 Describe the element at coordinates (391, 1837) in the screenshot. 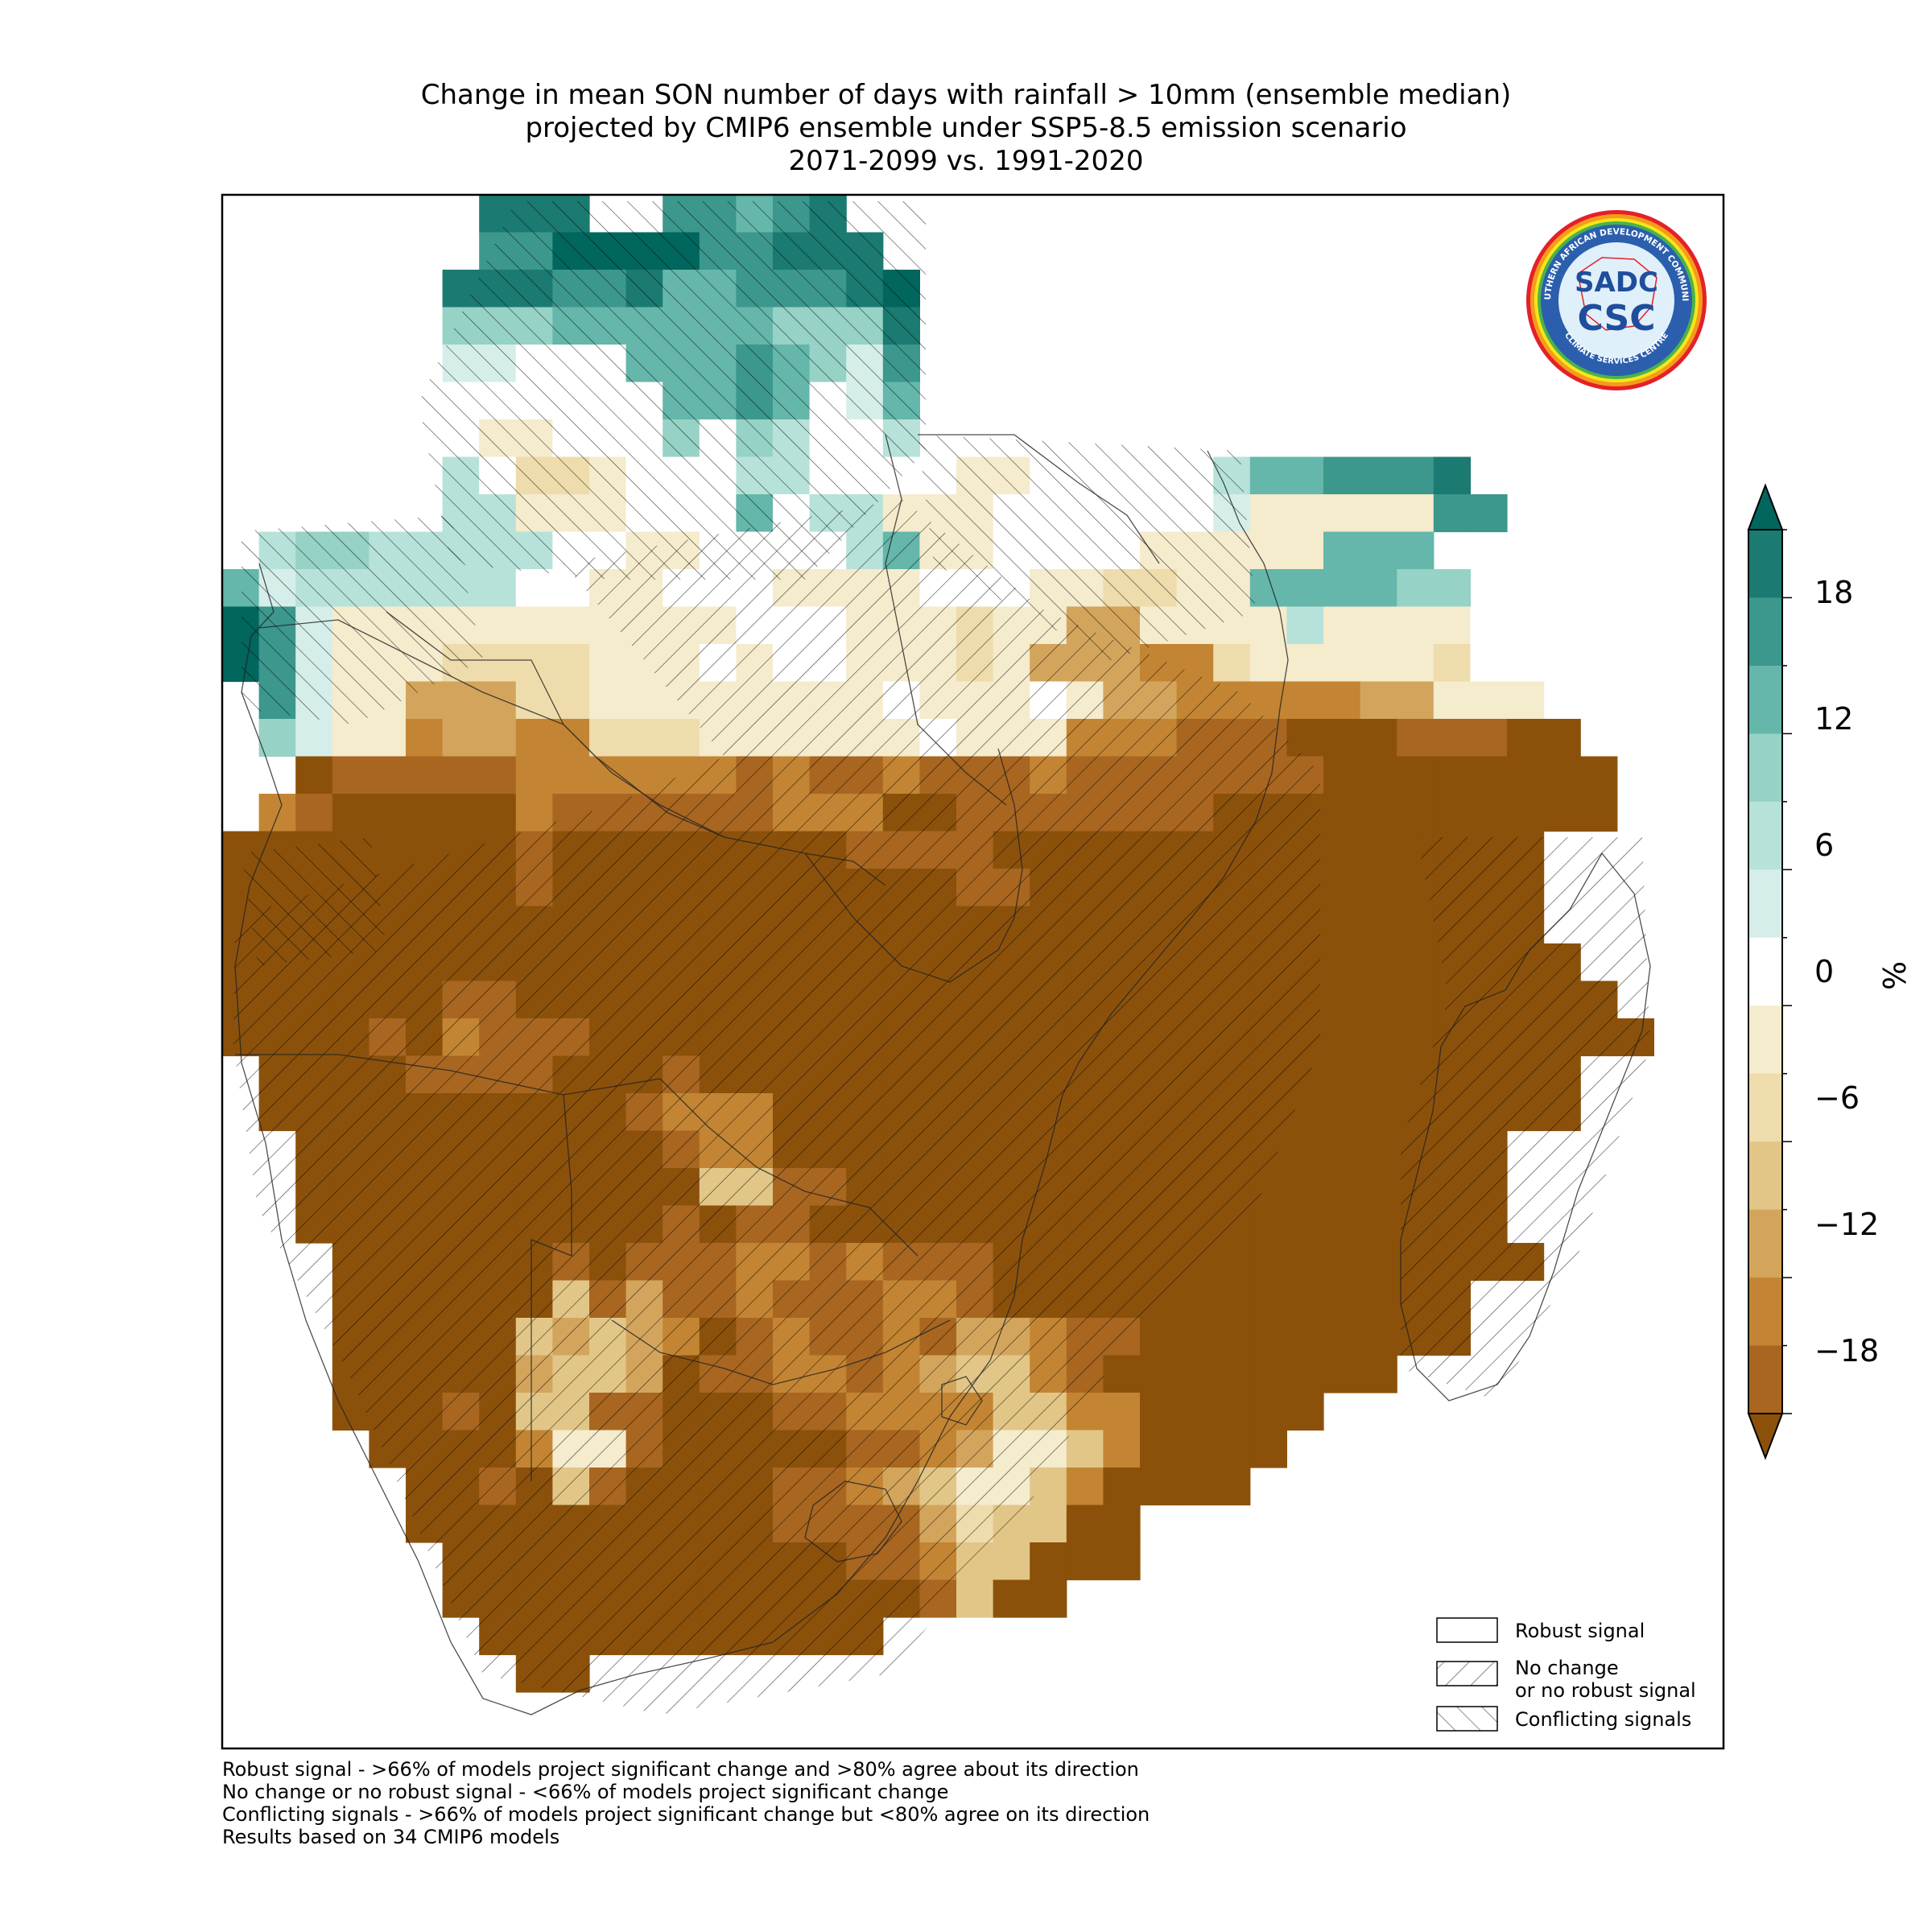

I see `footnote-model-count: Results based on 34 CMIP6 models` at that location.